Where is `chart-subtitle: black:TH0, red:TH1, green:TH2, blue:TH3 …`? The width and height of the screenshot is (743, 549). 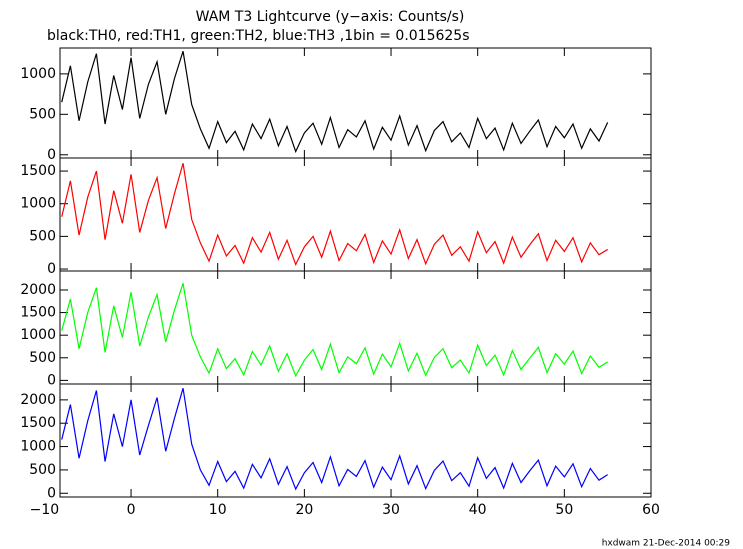 chart-subtitle: black:TH0, red:TH1, green:TH2, blue:TH3 … is located at coordinates (258, 36).